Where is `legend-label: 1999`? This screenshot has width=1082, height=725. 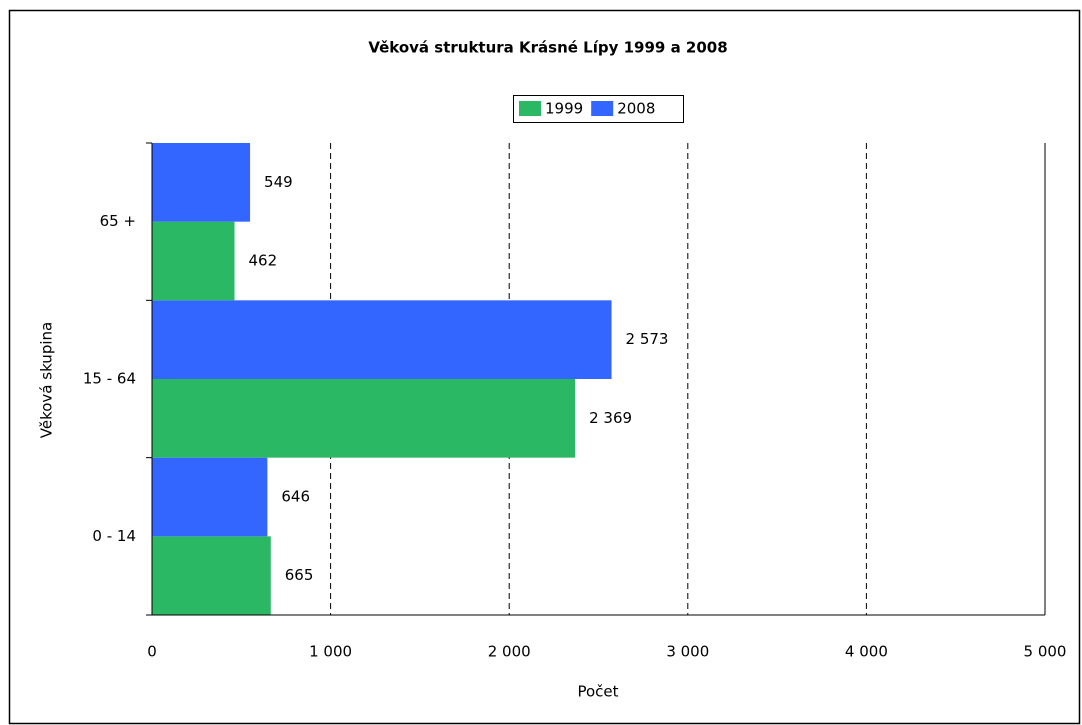 legend-label: 1999 is located at coordinates (564, 109).